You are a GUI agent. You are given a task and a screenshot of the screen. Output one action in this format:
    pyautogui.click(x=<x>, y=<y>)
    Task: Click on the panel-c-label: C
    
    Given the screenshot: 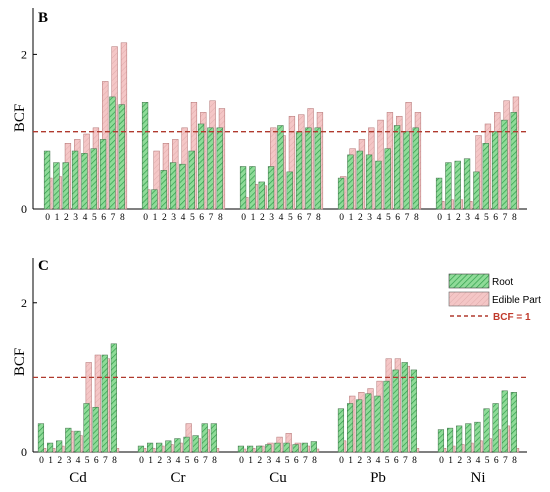 What is the action you would take?
    pyautogui.click(x=43, y=266)
    